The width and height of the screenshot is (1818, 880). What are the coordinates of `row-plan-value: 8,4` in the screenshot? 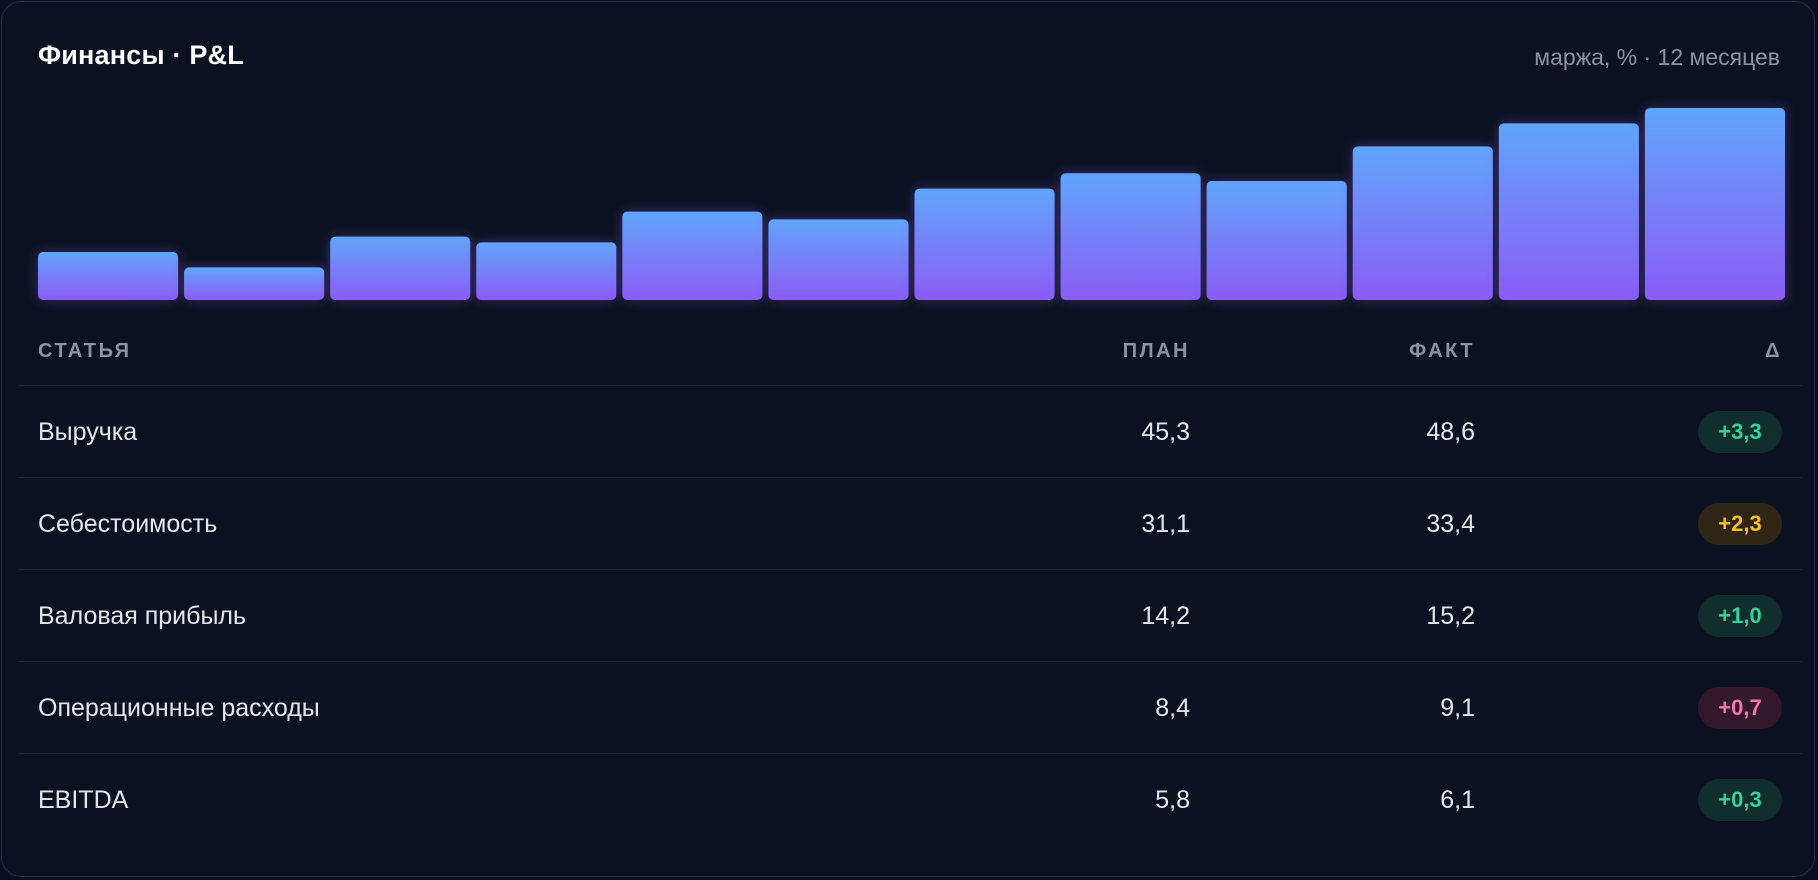 It's located at (1172, 708).